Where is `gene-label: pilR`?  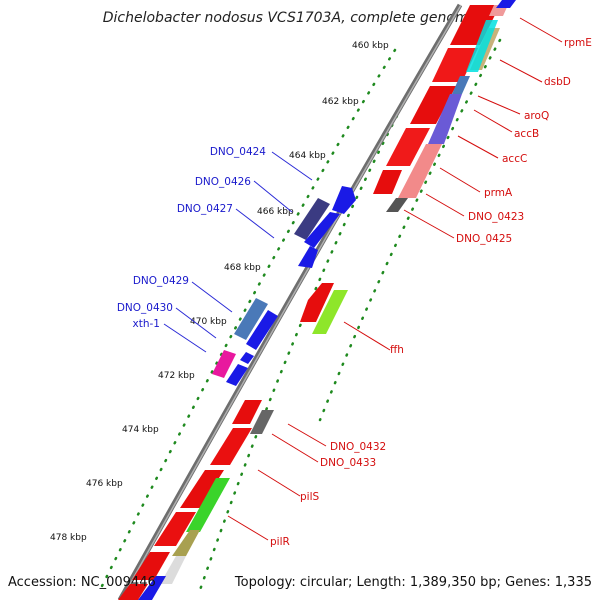
gene-label: pilR is located at coordinates (280, 542).